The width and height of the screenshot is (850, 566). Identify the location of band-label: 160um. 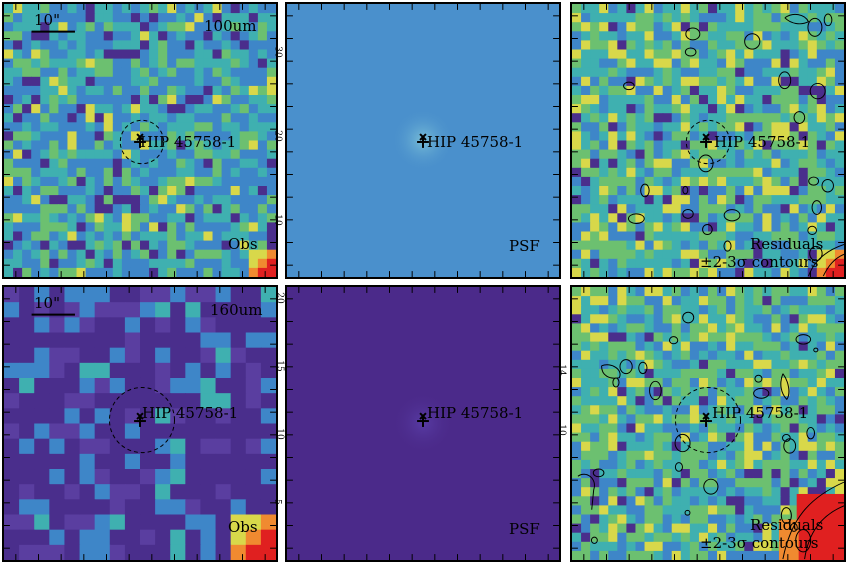
(236, 310).